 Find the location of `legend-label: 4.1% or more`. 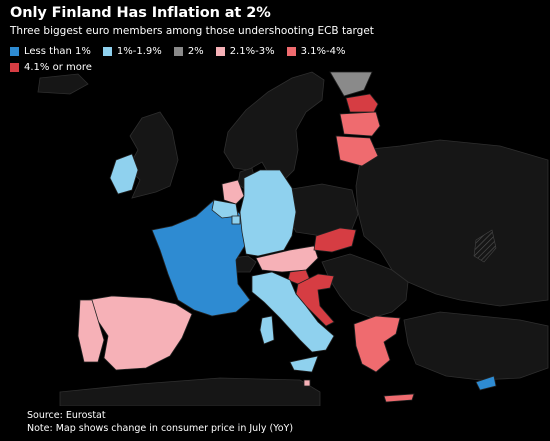

legend-label: 4.1% or more is located at coordinates (58, 67).